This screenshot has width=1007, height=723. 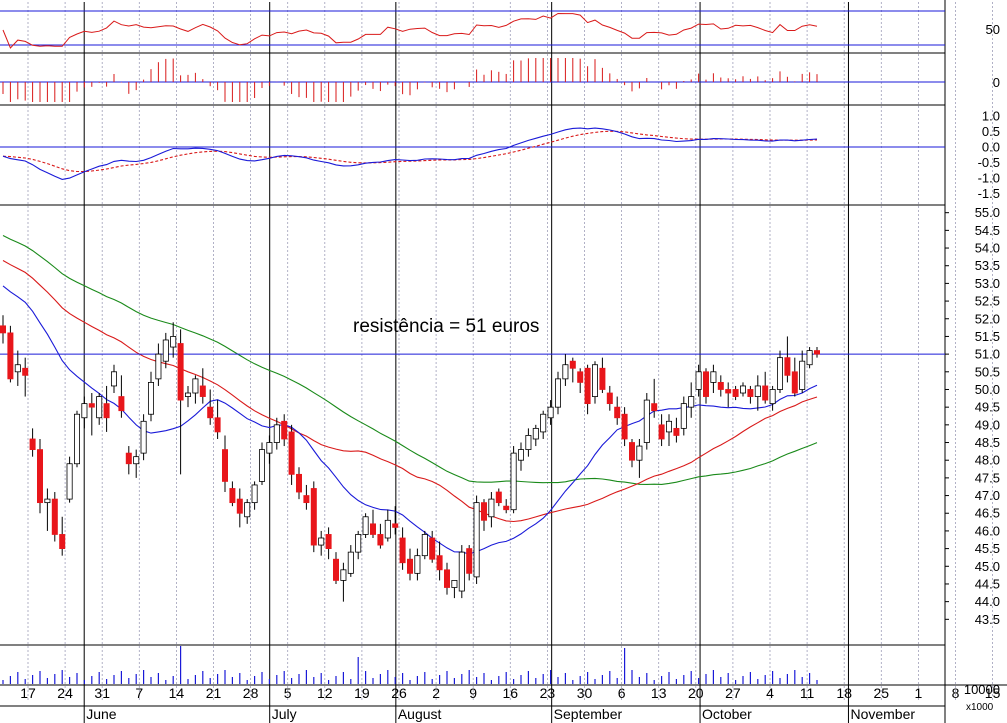 I want to click on price-tick-label: 43.5, so click(x=987, y=619).